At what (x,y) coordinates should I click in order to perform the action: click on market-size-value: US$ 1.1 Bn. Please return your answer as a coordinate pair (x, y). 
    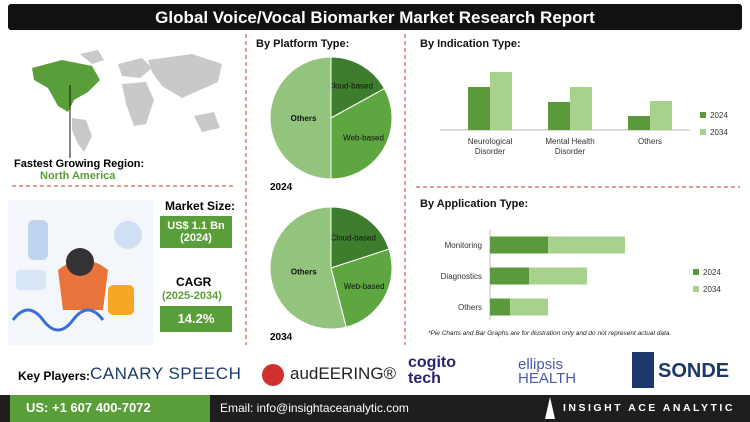
    Looking at the image, I should click on (196, 226).